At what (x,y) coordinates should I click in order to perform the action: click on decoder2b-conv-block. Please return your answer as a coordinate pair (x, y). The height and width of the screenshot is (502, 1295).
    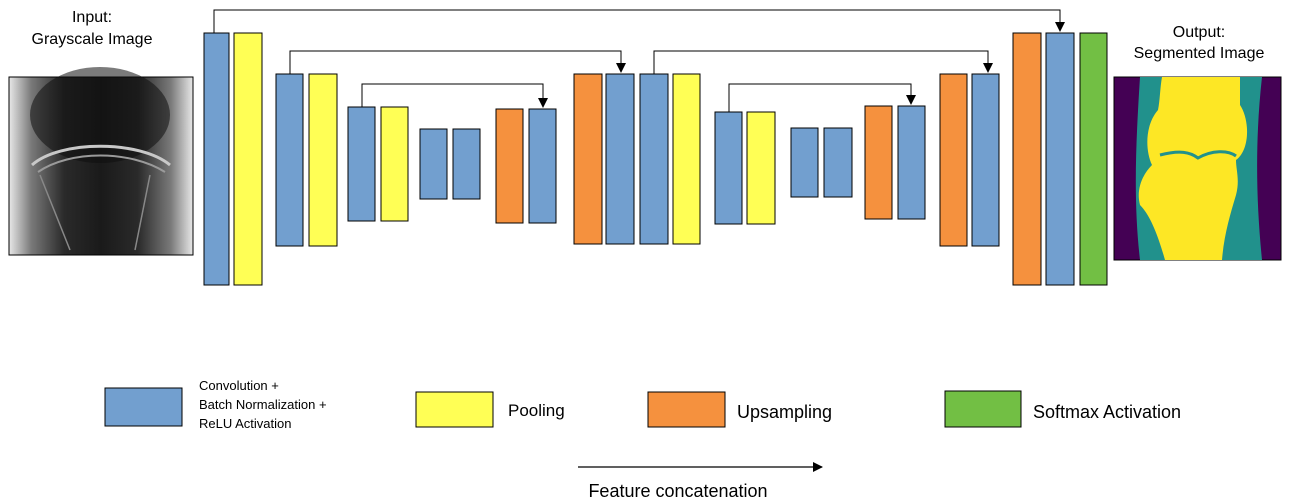
    Looking at the image, I should click on (985, 160).